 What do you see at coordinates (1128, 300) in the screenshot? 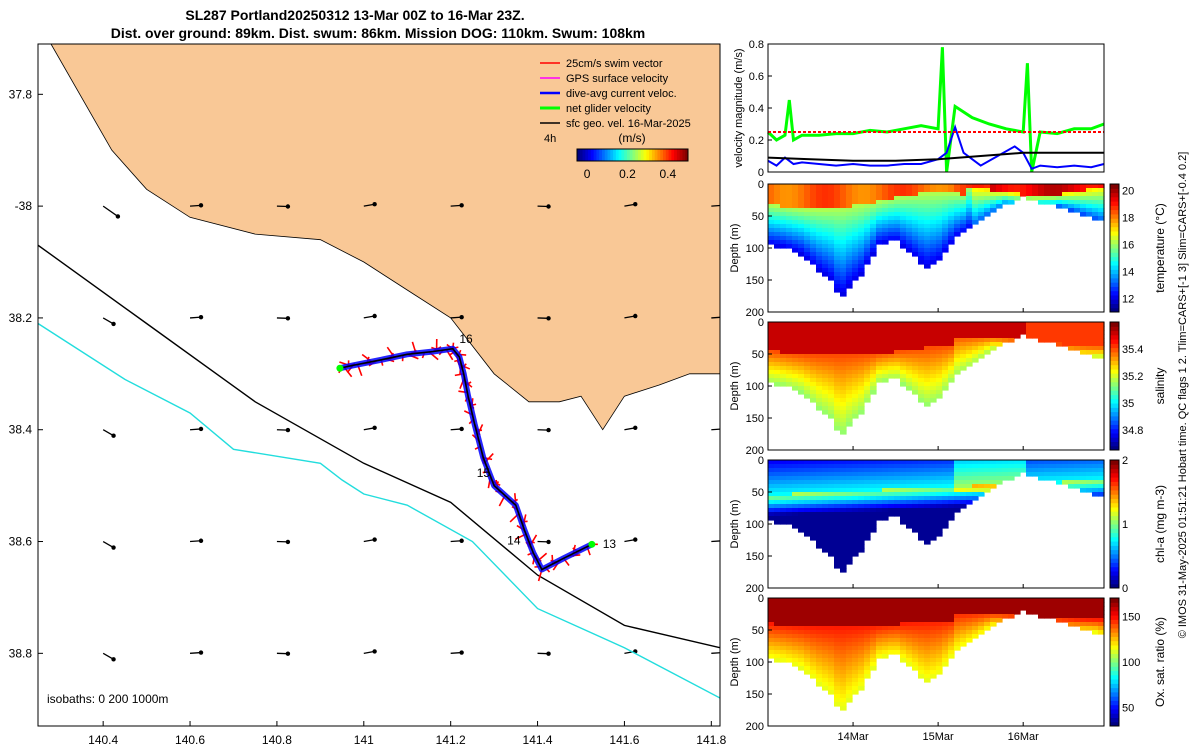
I see `section-colorbar-tick-label: 12` at bounding box center [1128, 300].